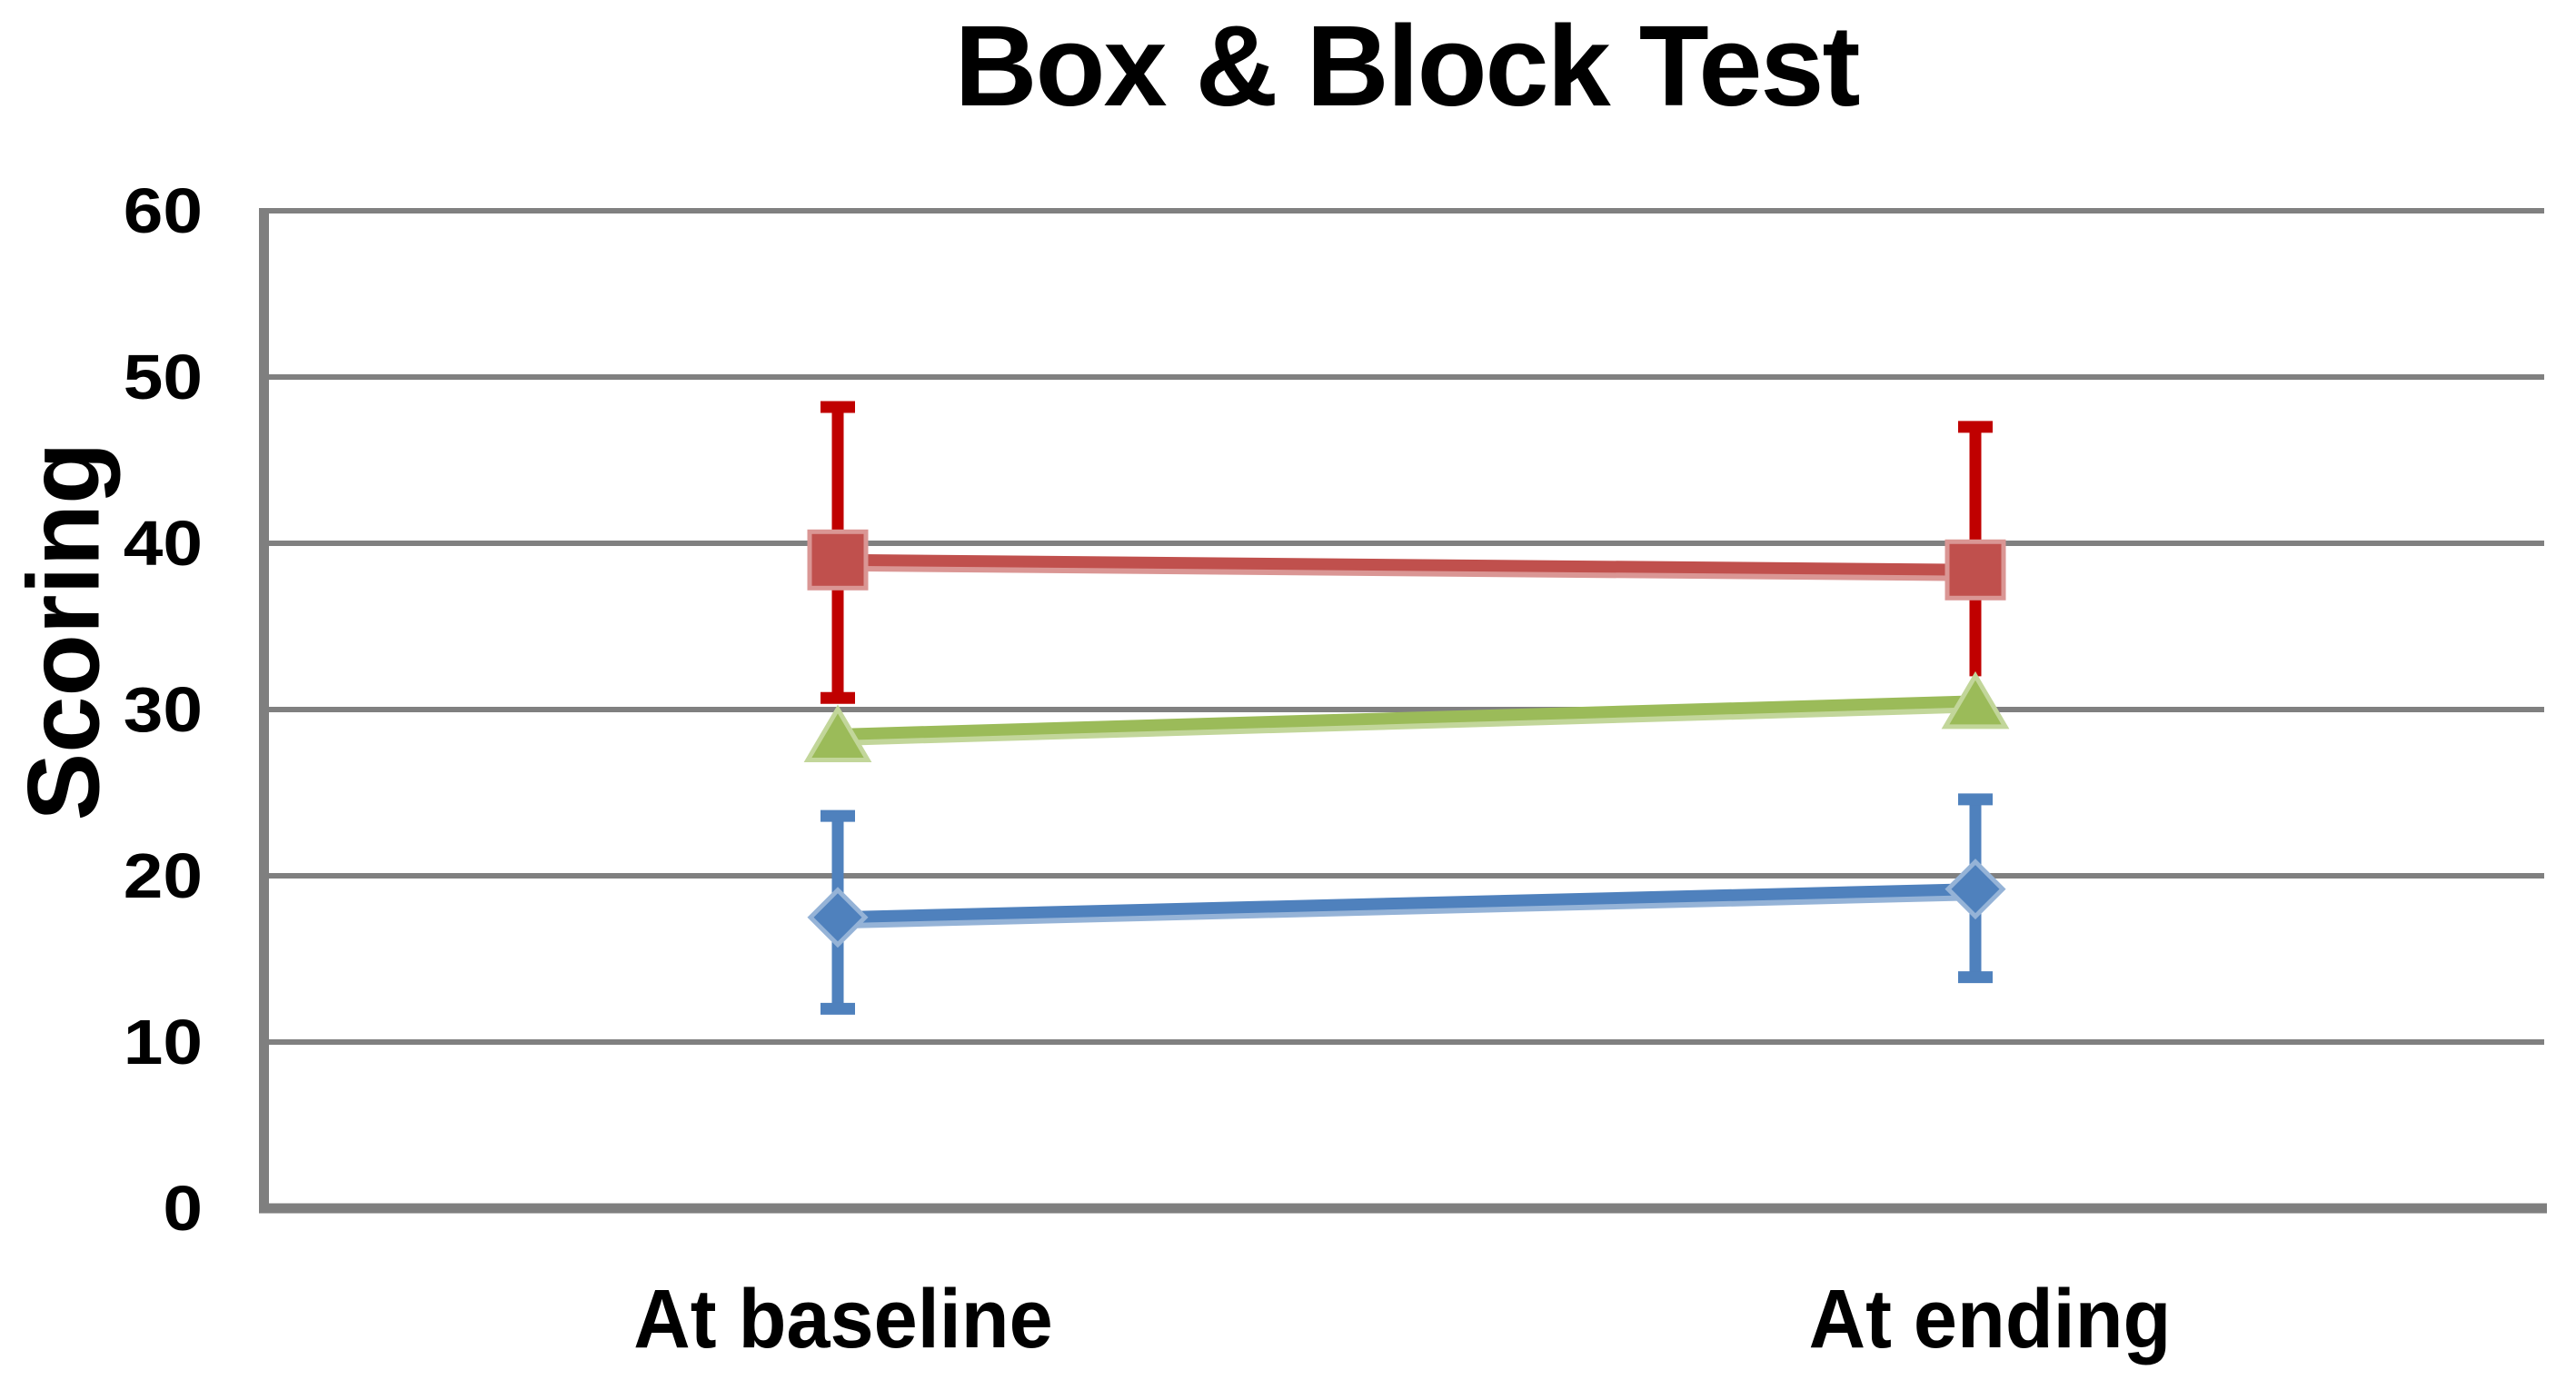 Image resolution: width=2576 pixels, height=1380 pixels. I want to click on blue-diamonds-line, so click(1407, 903).